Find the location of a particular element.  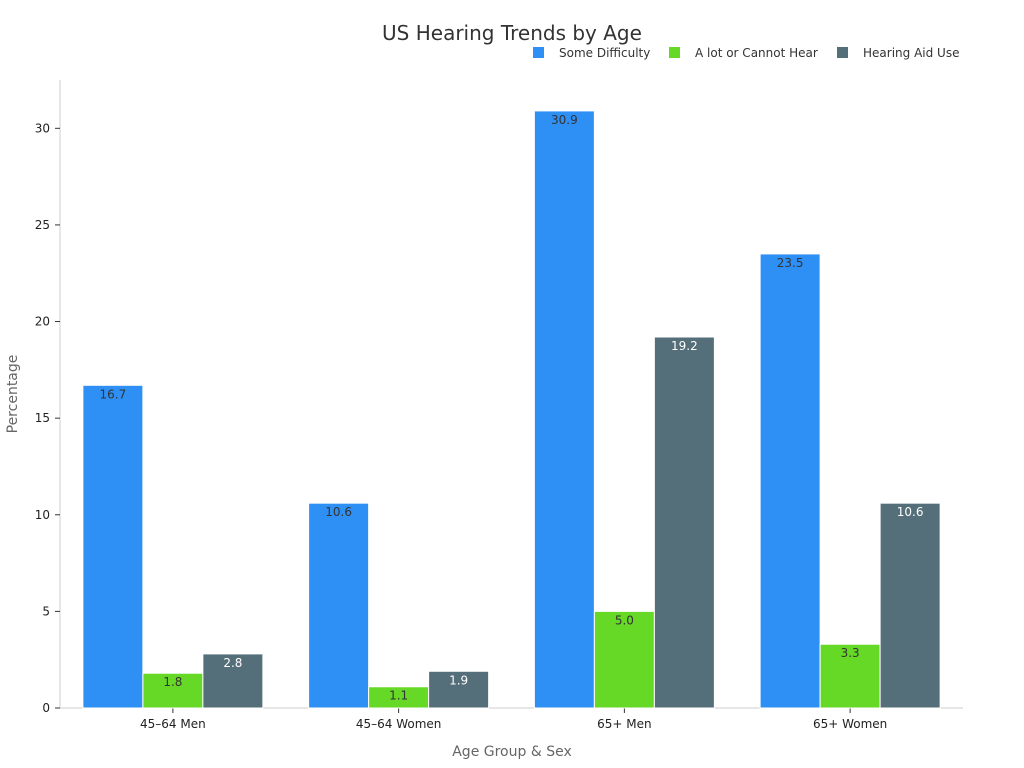

bar-some-difficulty-65-women is located at coordinates (790, 481).